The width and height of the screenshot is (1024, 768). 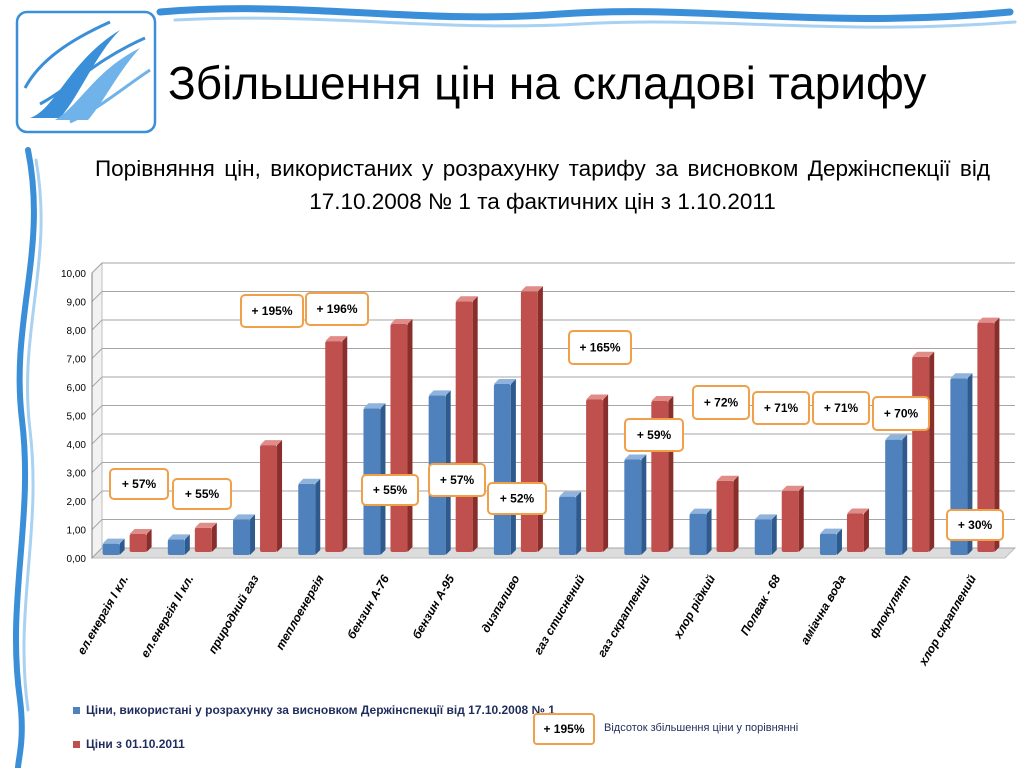 What do you see at coordinates (564, 729) in the screenshot?
I see `legend-badge-example: + 195%` at bounding box center [564, 729].